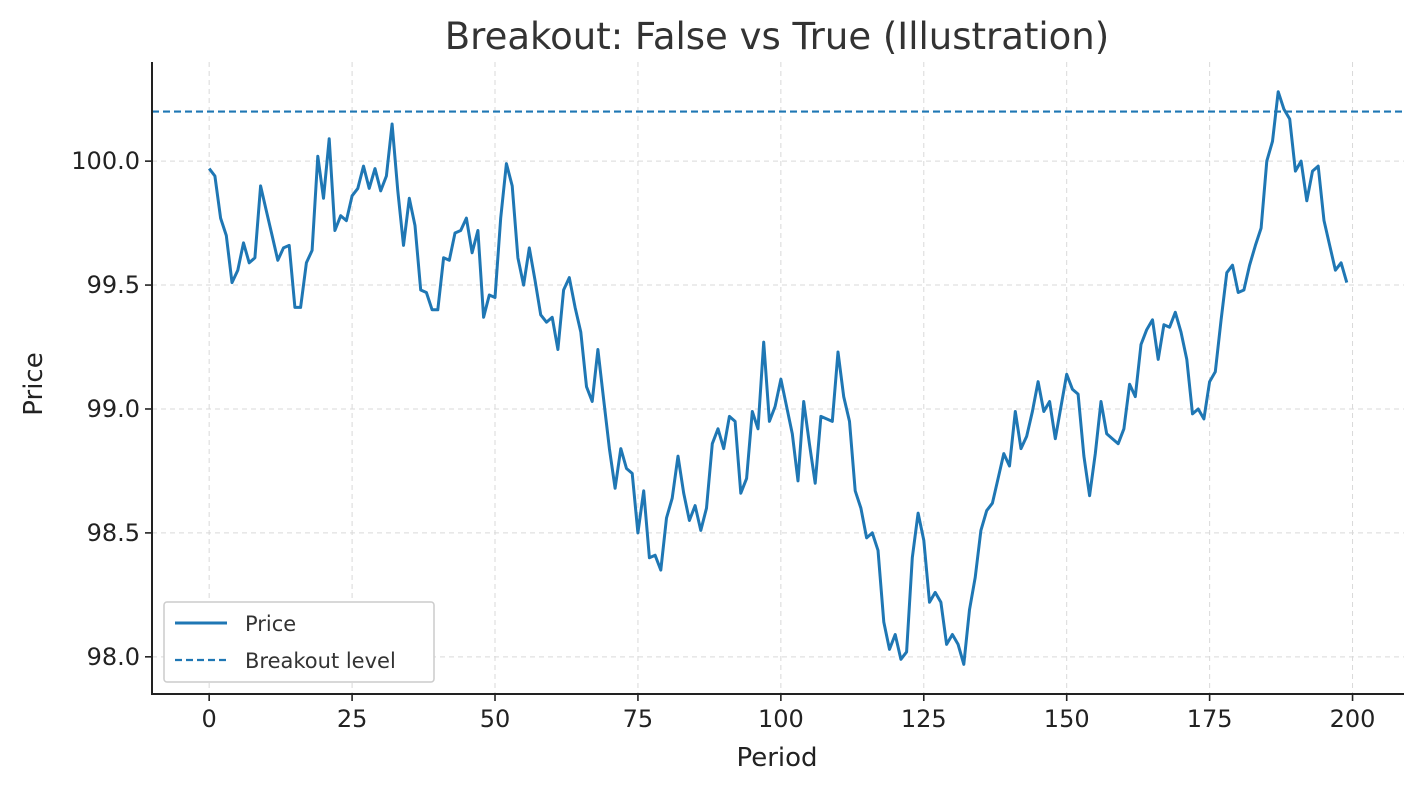 The width and height of the screenshot is (1421, 790). What do you see at coordinates (638, 719) in the screenshot?
I see `x-tick-label: 75` at bounding box center [638, 719].